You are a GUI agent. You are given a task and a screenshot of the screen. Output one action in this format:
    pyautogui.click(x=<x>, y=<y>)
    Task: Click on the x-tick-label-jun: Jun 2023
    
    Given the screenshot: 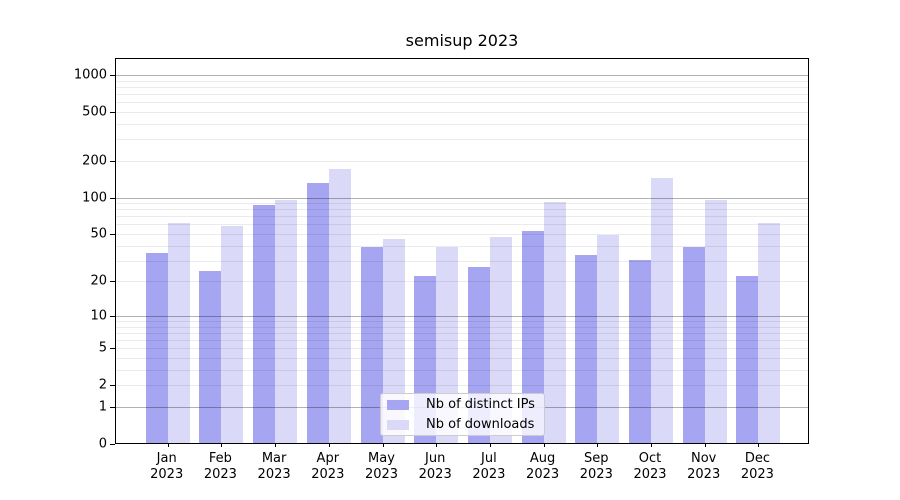 What is the action you would take?
    pyautogui.click(x=435, y=466)
    